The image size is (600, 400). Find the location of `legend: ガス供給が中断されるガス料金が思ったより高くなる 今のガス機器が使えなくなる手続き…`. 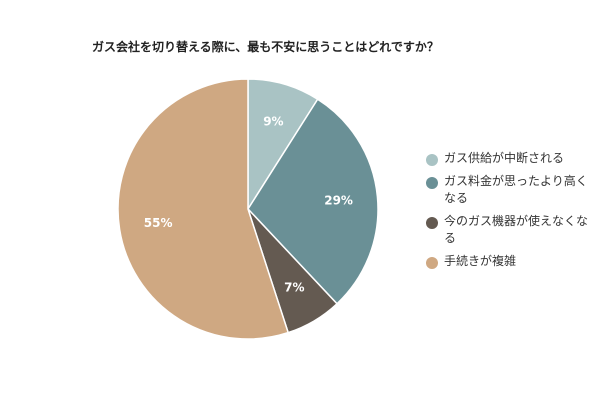

legend: ガス供給が中断されるガス料金が思ったより高くなる 今のガス機器が使えなくなる手続き… is located at coordinates (513, 213).